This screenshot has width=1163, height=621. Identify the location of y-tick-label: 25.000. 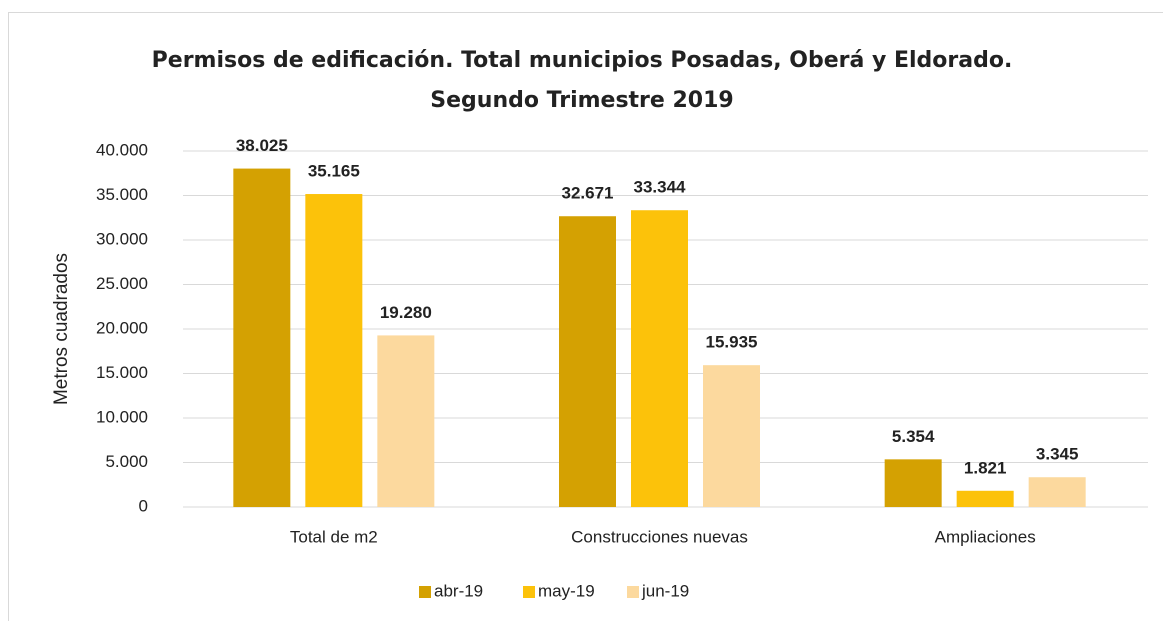
(122, 283).